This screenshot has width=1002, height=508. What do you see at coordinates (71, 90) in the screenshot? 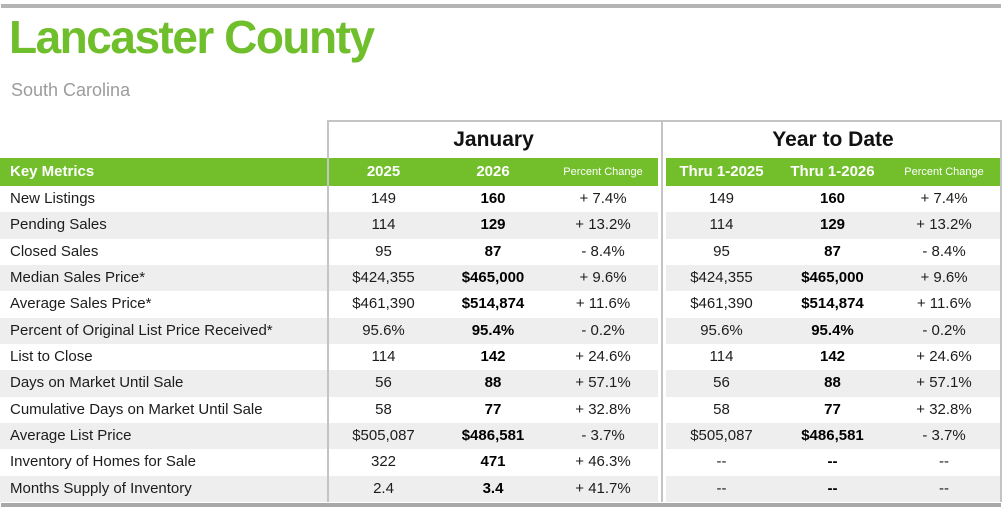
I see `page-subtitle: South Carolina` at bounding box center [71, 90].